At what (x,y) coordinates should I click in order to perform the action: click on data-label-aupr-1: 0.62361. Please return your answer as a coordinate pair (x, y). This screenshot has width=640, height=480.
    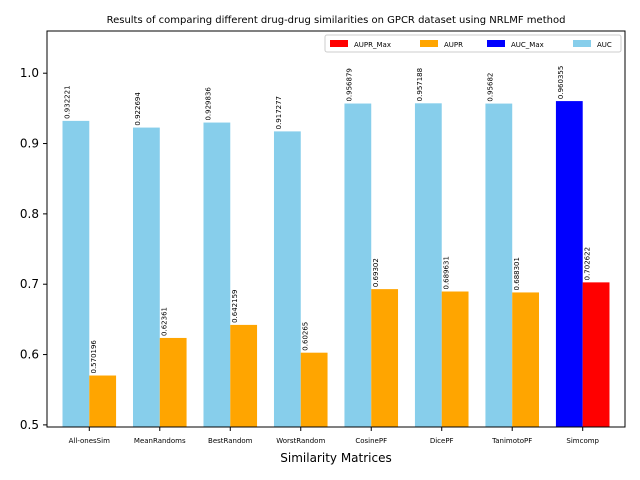
    Looking at the image, I should click on (165, 321).